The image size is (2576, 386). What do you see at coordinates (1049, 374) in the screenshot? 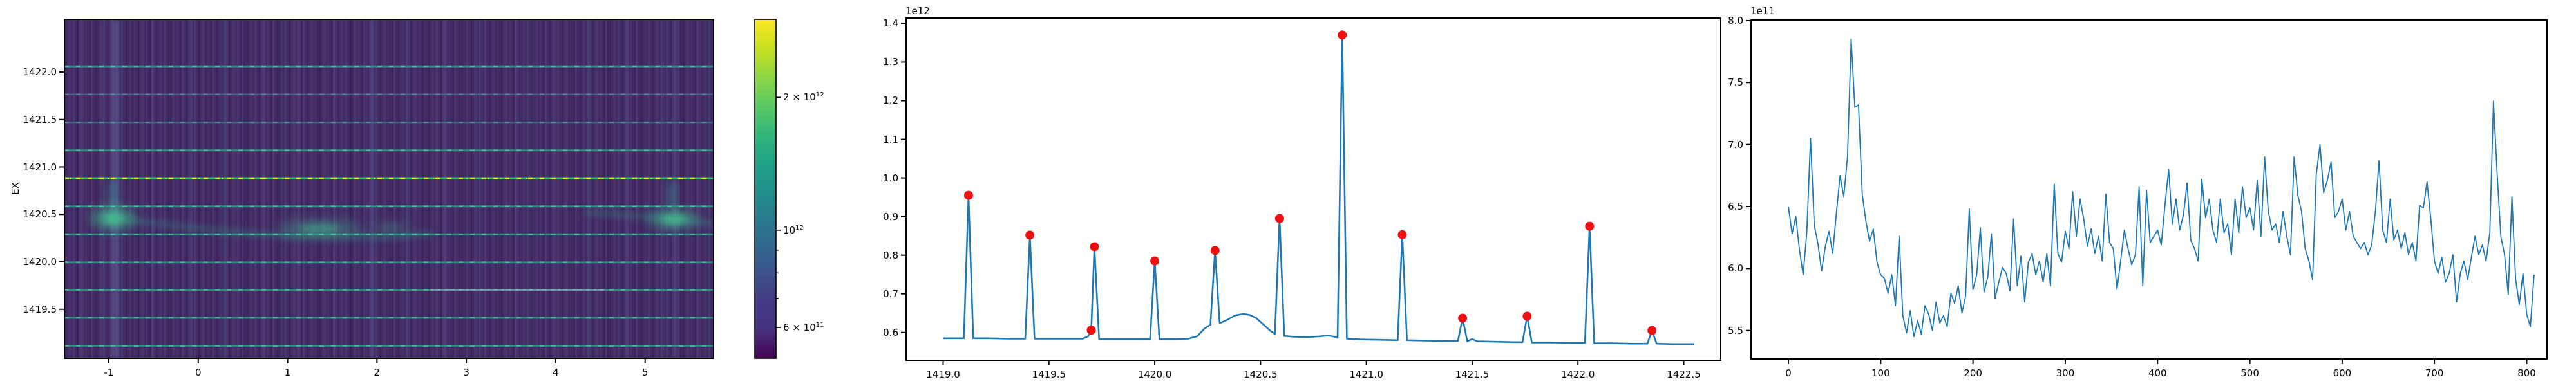
I see `peaks-x-tick-label: 1419.5` at bounding box center [1049, 374].